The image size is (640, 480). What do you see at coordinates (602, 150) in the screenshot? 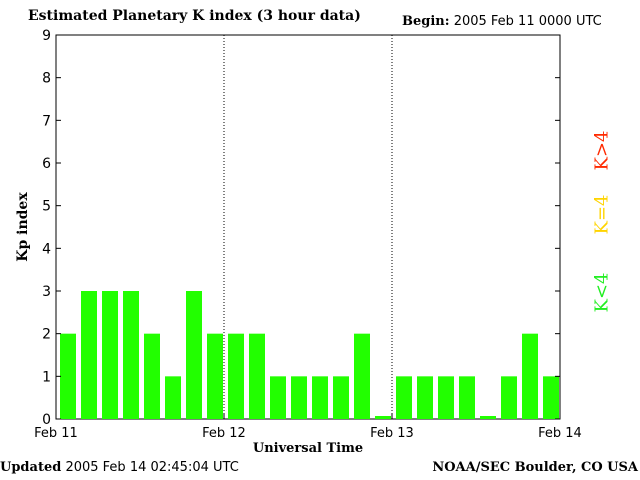
I see `legend-k-greater-4: K>4` at bounding box center [602, 150].